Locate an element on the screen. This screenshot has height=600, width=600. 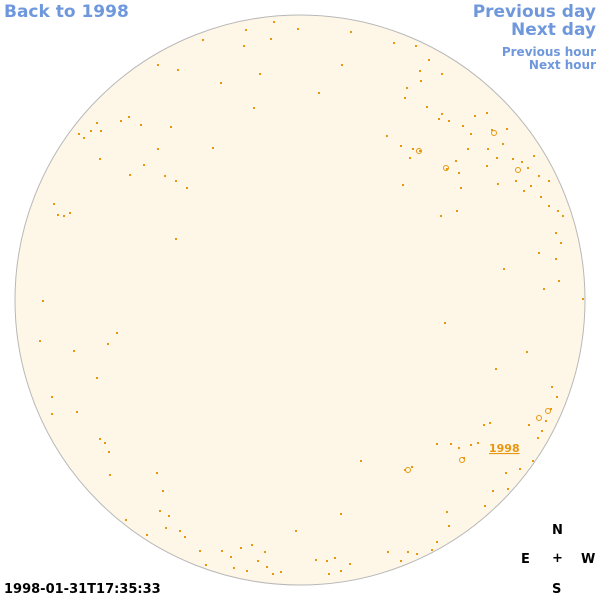
region-link-1998: 1998 is located at coordinates (504, 448).